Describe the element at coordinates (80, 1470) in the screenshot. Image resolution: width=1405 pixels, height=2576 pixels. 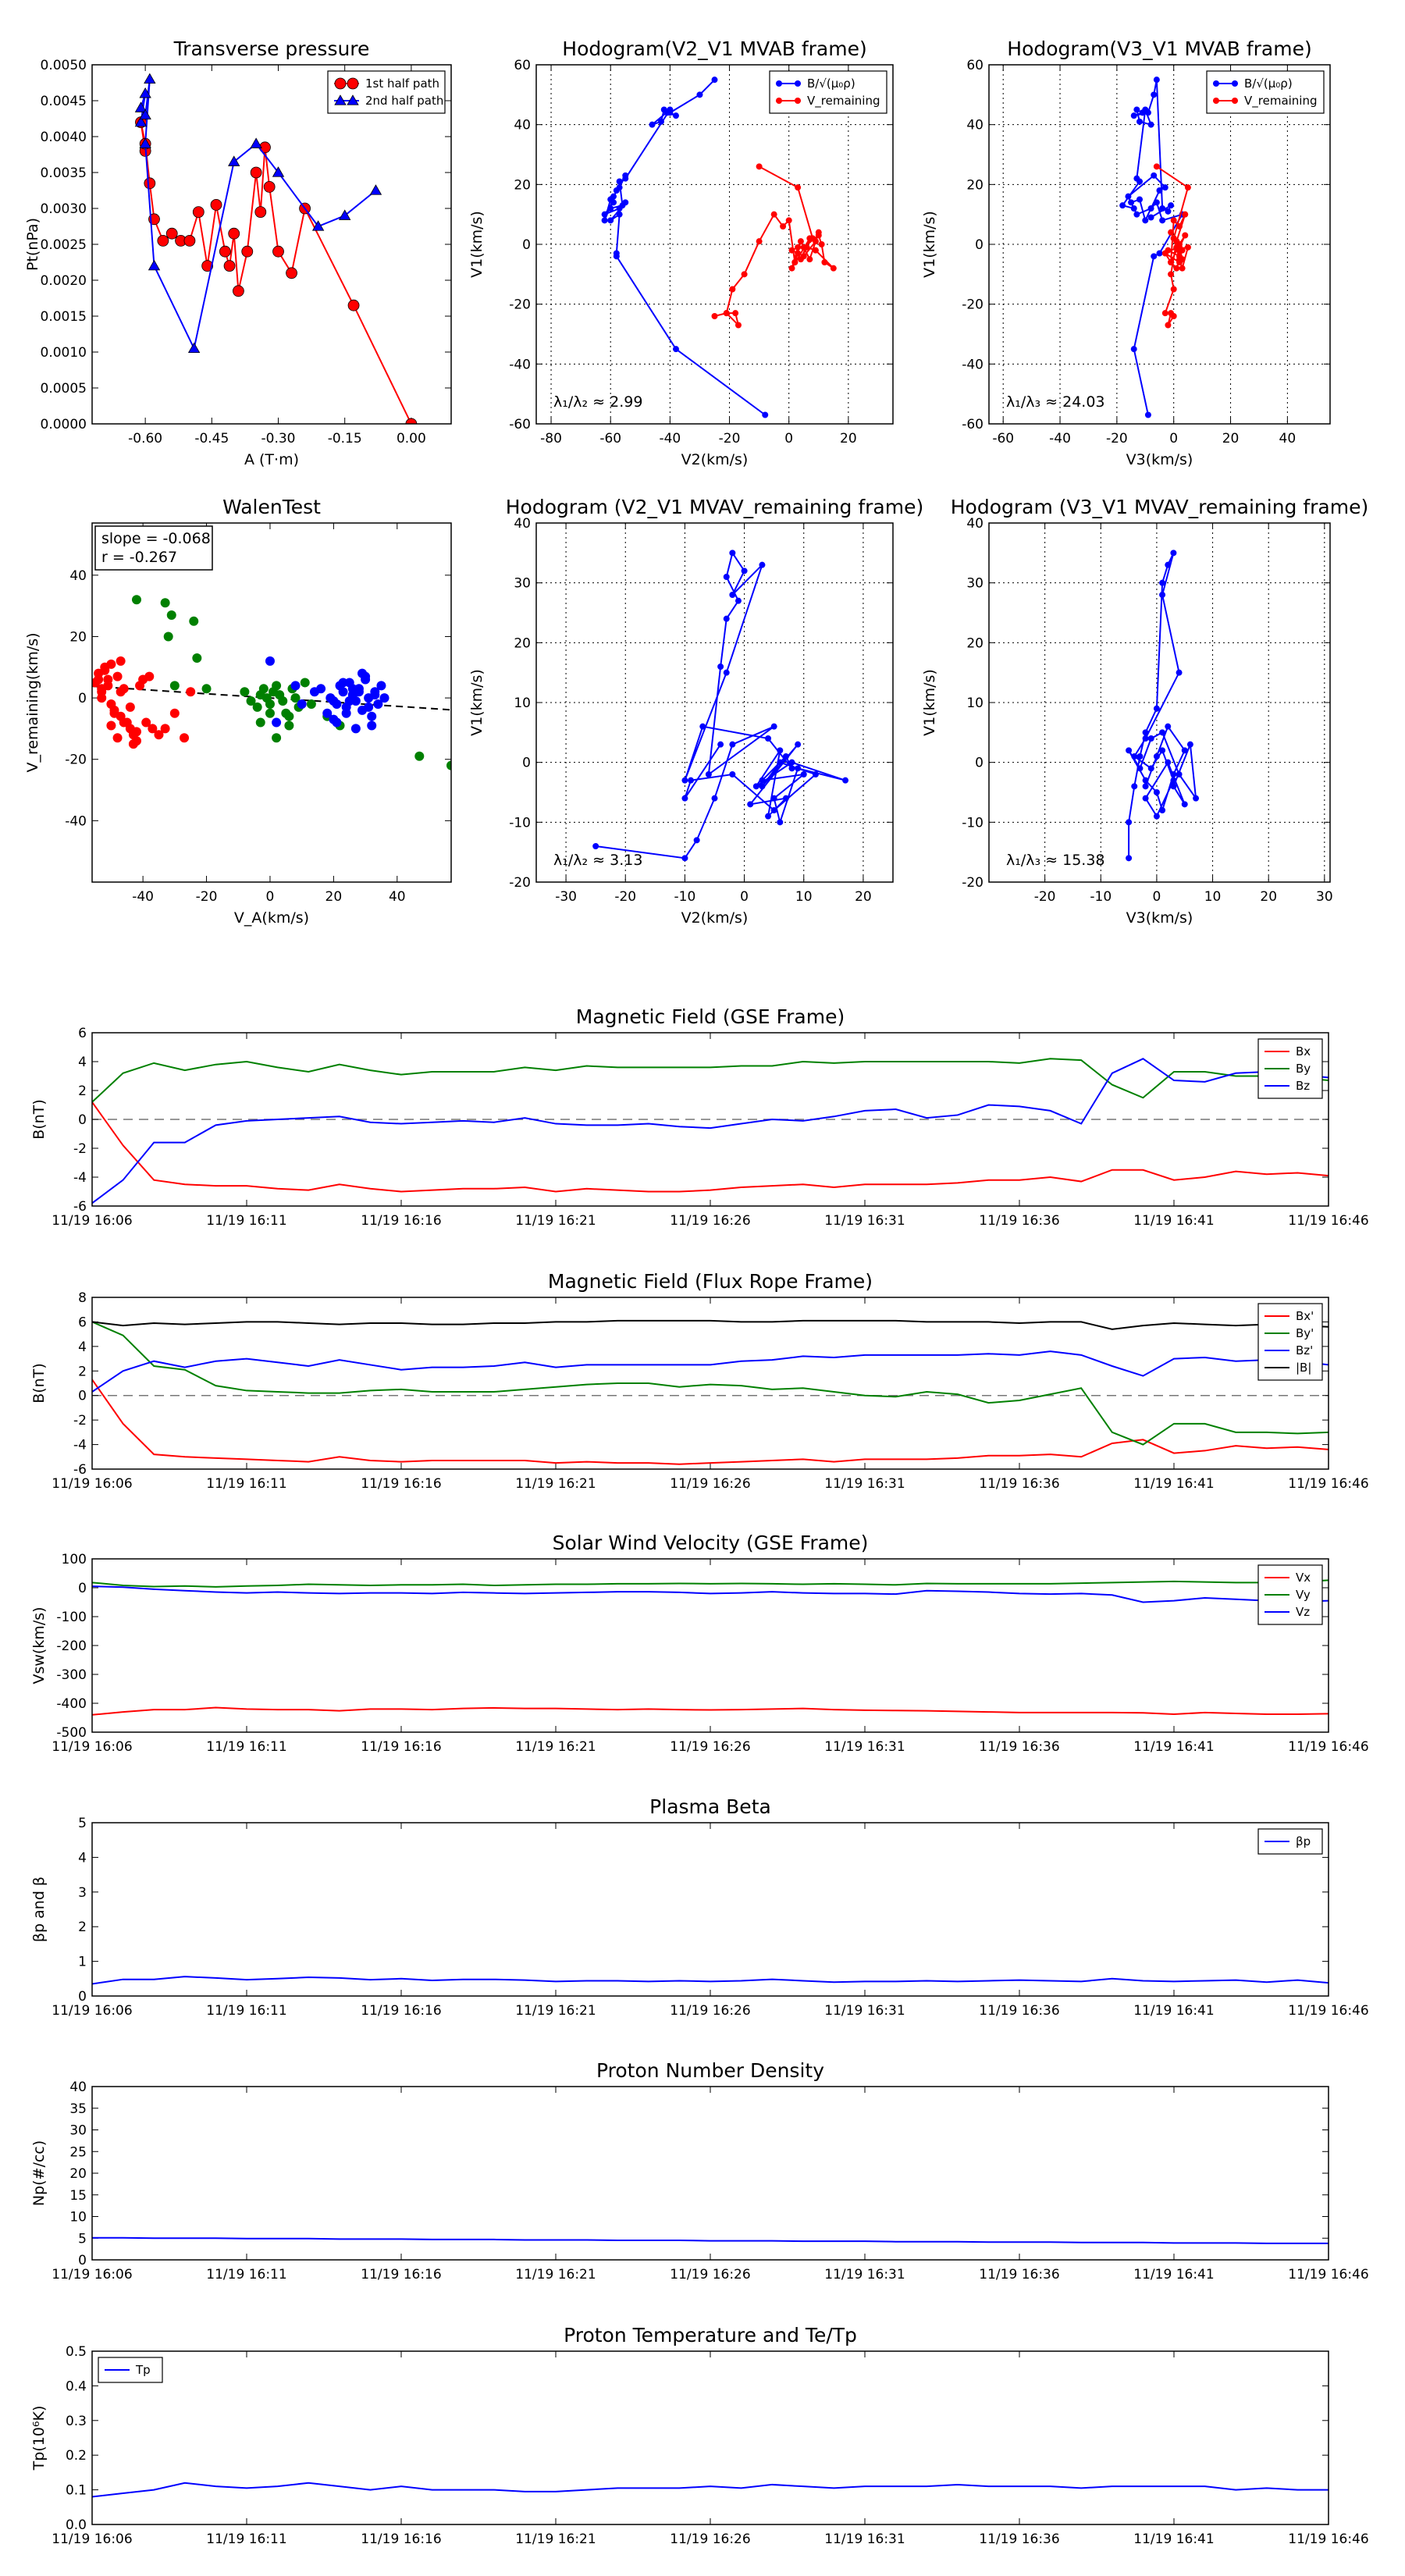
I see `y-tick-label: -6` at that location.